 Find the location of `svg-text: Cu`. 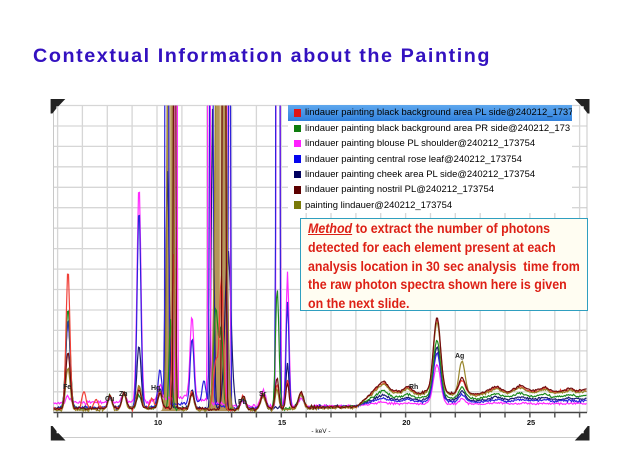

svg-text: Cu is located at coordinates (109, 399).